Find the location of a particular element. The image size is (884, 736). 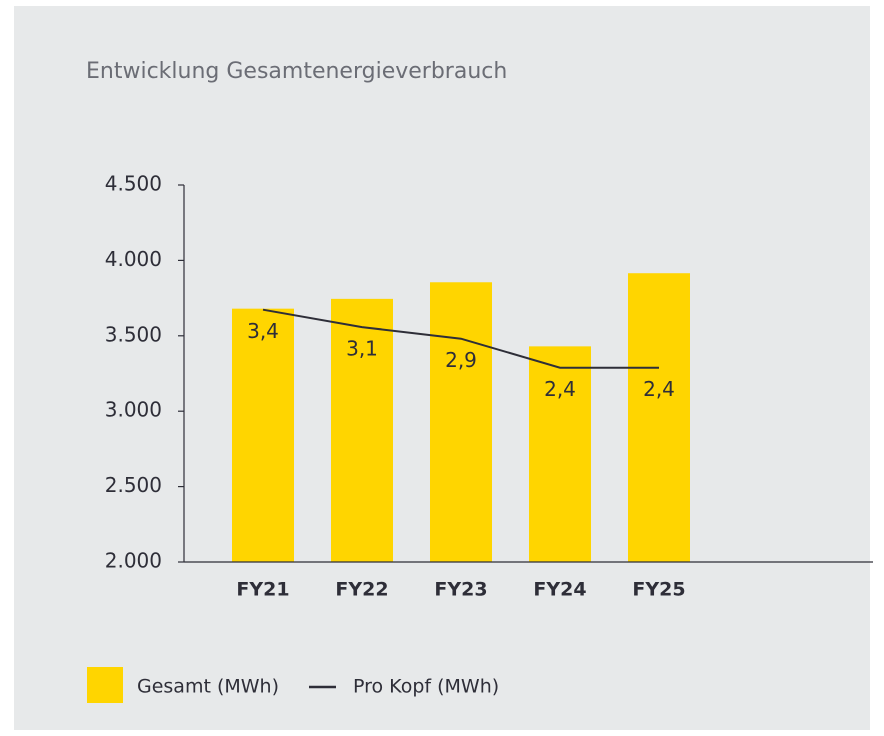

legend-swatch is located at coordinates (105, 685).